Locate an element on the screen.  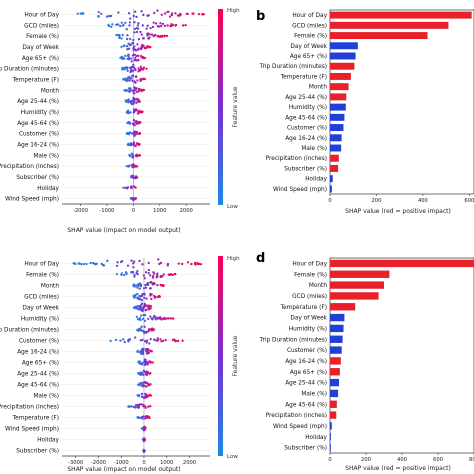
feature-label-age-25-44: Age 25-44 (%) is located at coordinates (38, 102).